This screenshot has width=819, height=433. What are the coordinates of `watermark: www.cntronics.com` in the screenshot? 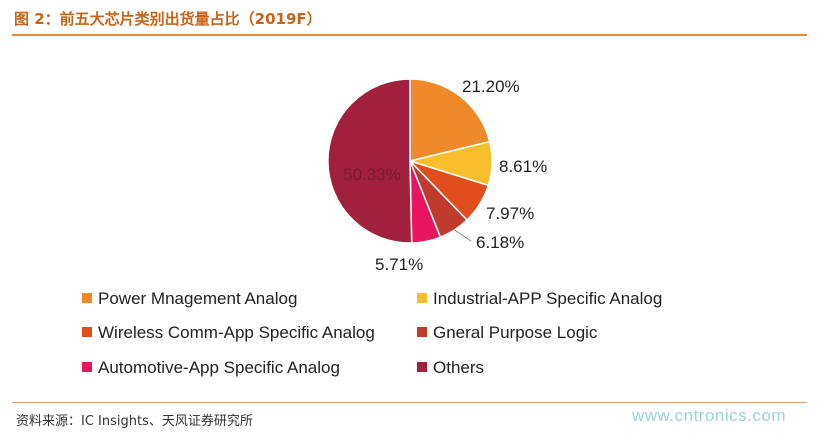 It's located at (709, 415).